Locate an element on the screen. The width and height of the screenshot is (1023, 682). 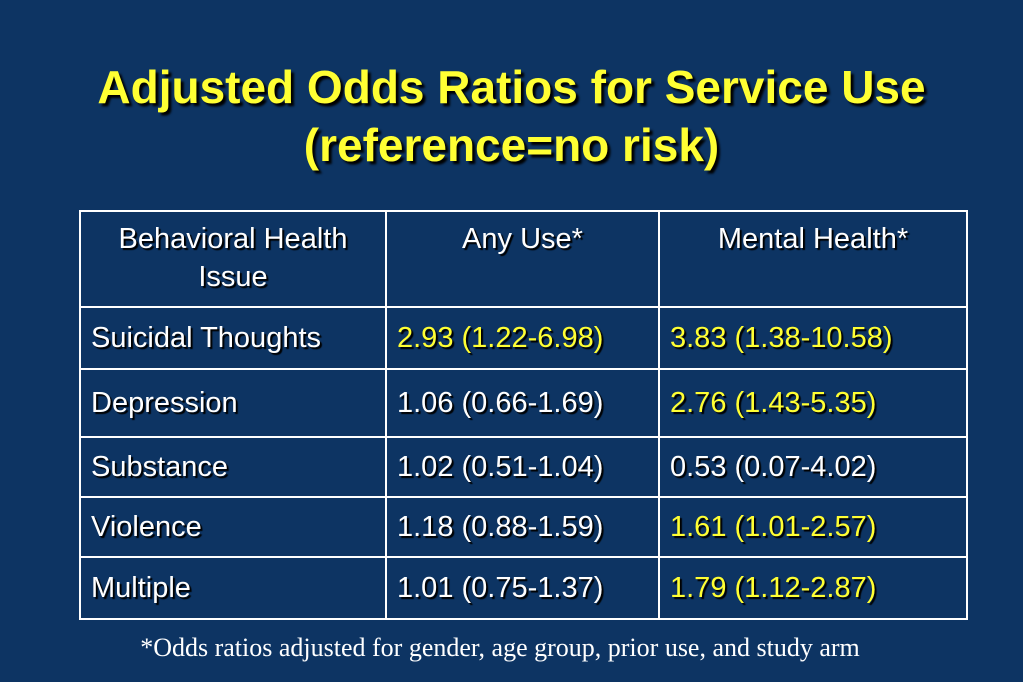
any-use-cell: 1.02 (0.51-1.04) is located at coordinates (522, 467).